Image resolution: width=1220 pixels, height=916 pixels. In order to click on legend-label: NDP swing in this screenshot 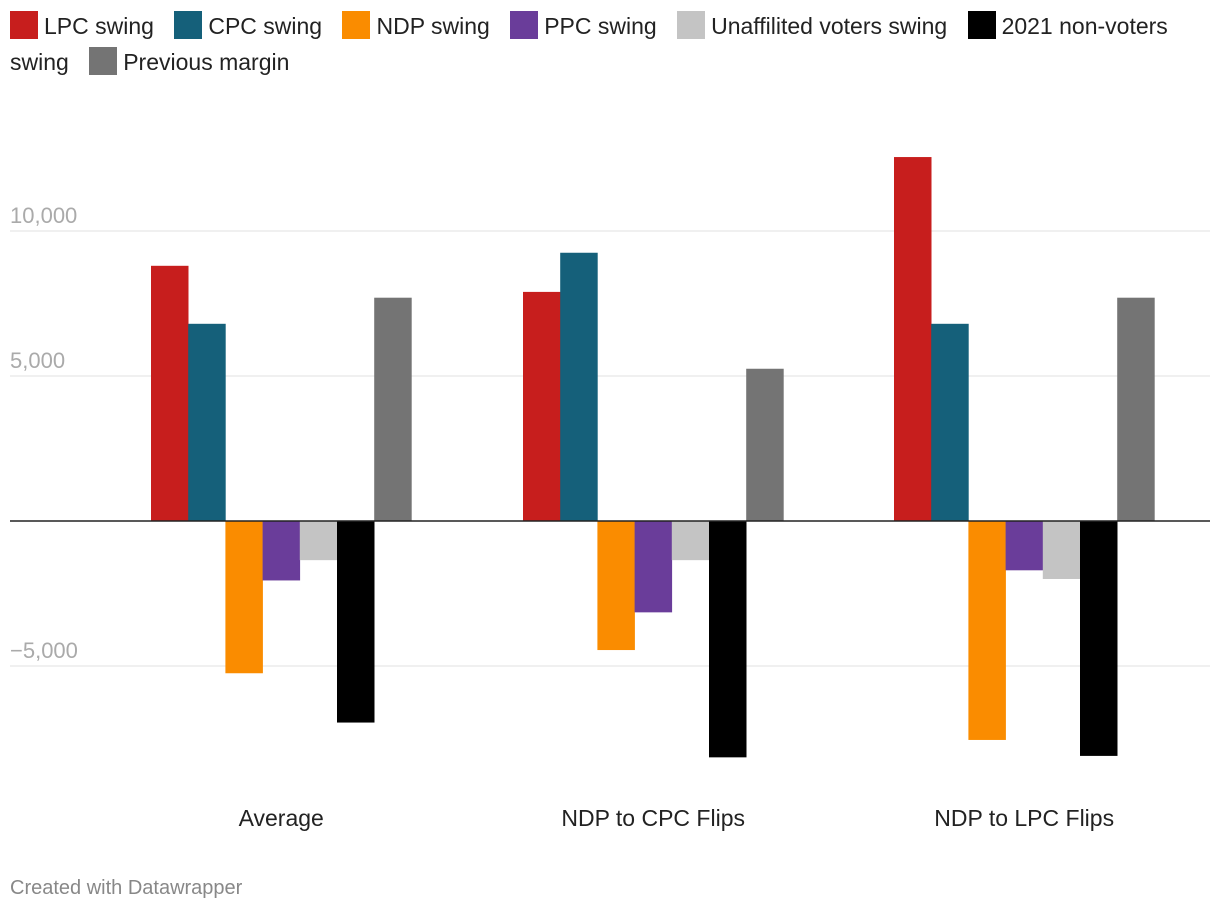, I will do `click(433, 26)`.